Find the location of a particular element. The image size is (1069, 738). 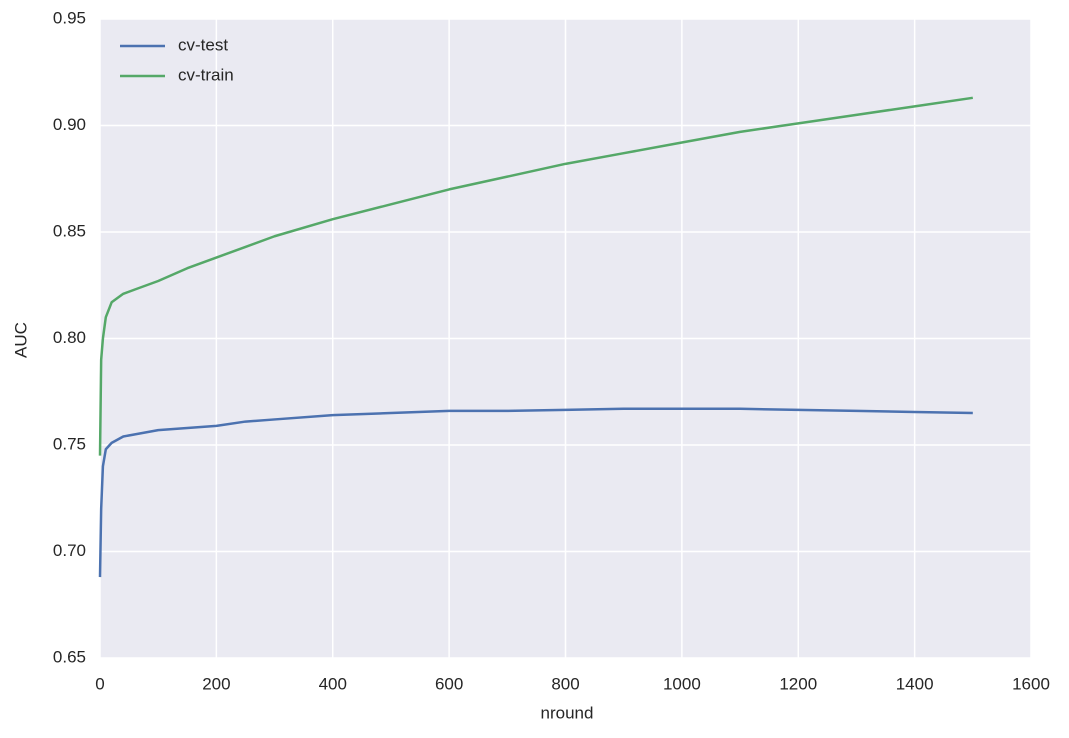

x-tick-label: 600 is located at coordinates (449, 683).